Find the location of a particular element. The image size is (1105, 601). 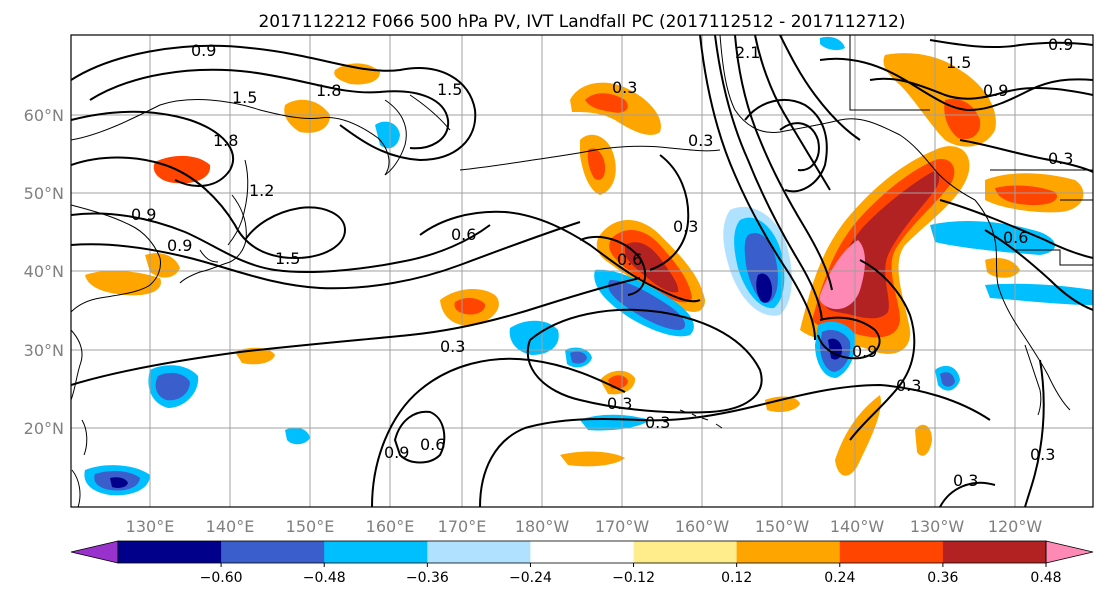

coast-alaska is located at coordinates (847, 118).